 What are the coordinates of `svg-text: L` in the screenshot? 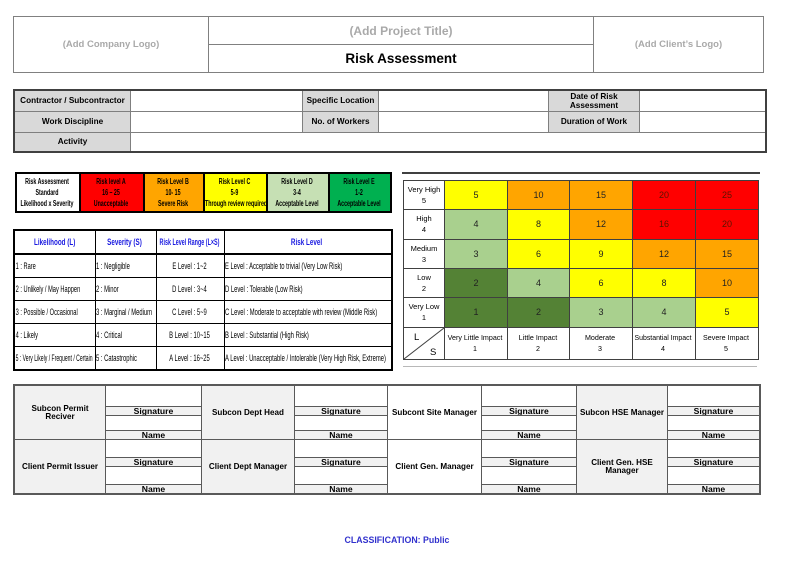 It's located at (416, 337).